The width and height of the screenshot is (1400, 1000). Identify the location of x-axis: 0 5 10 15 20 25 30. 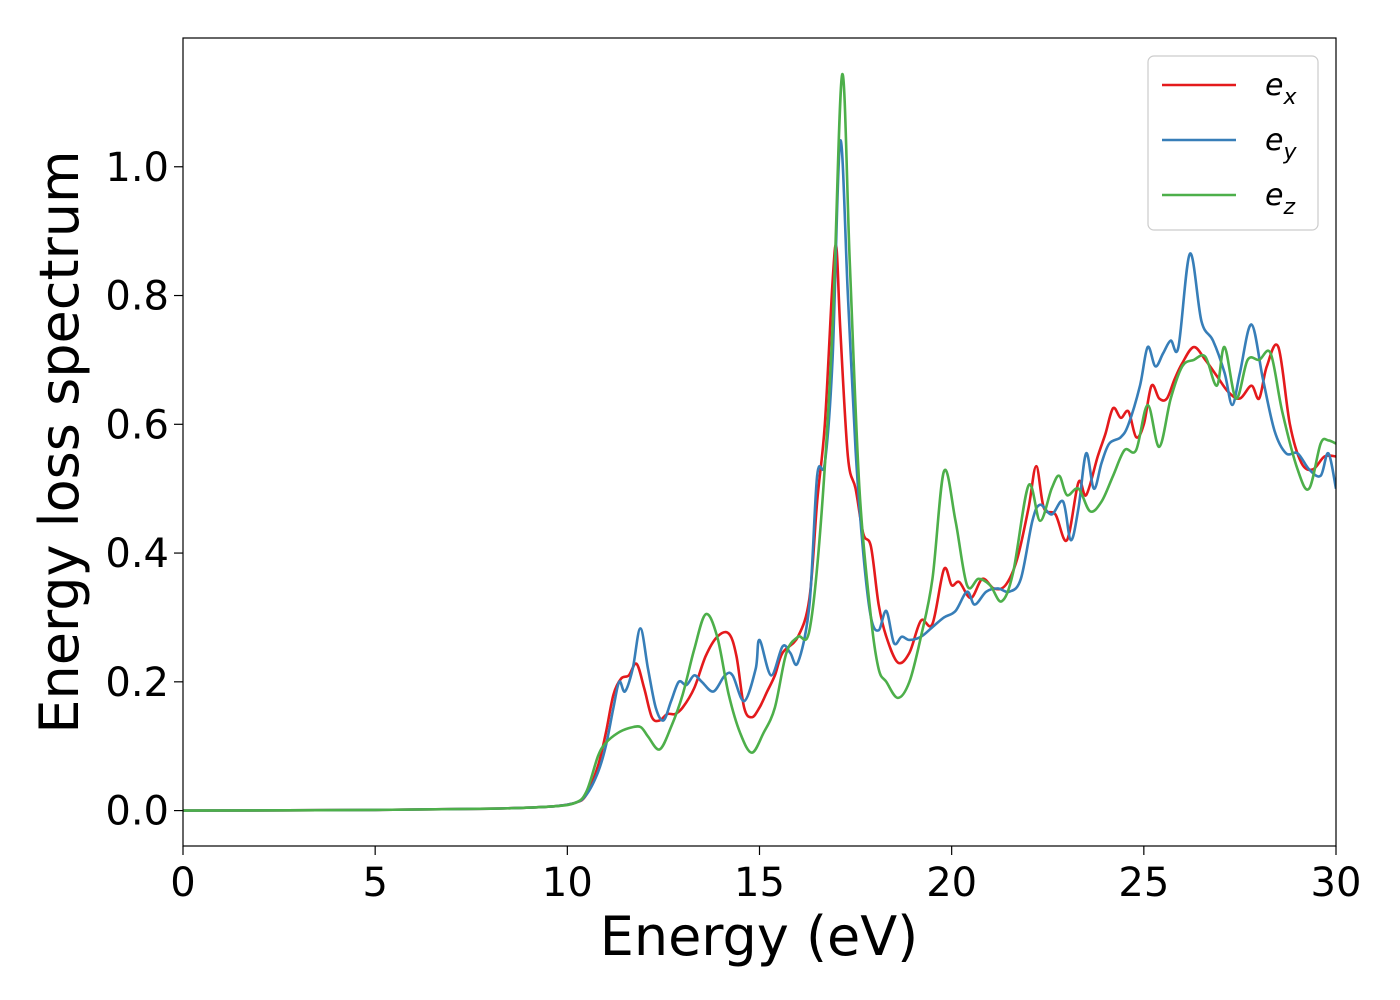
(765, 876).